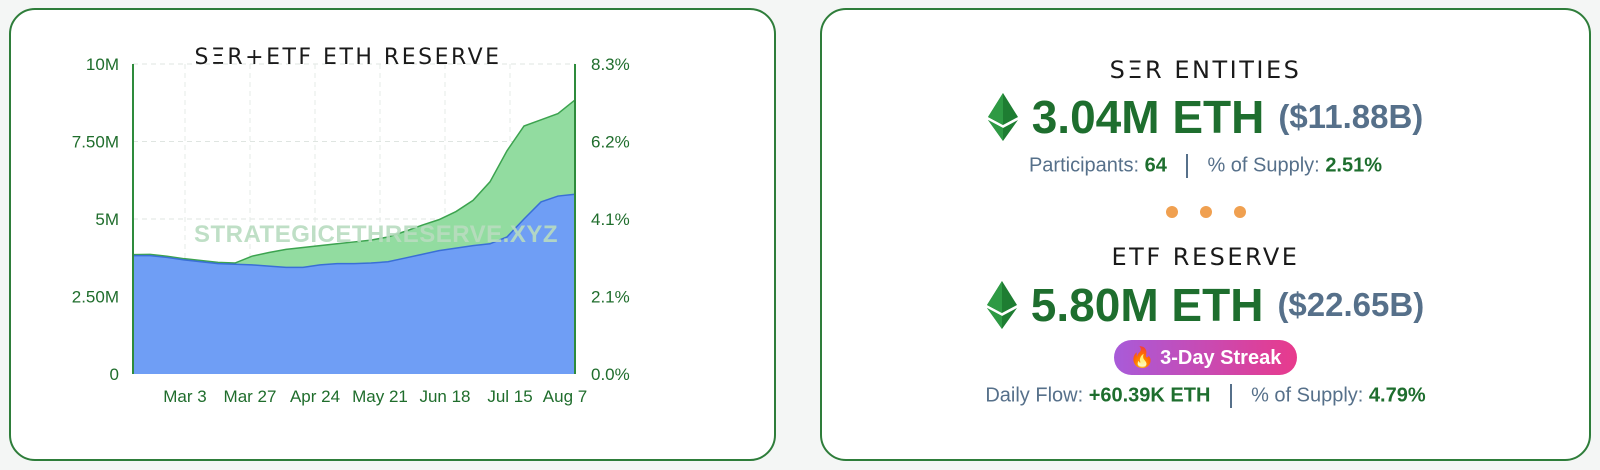 This screenshot has height=470, width=1600. Describe the element at coordinates (1149, 395) in the screenshot. I see `daily-flow-value: +60.39K ETH` at that location.